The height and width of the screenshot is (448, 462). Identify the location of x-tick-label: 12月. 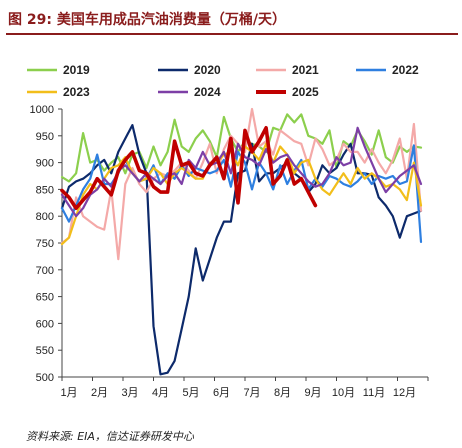
(404, 393).